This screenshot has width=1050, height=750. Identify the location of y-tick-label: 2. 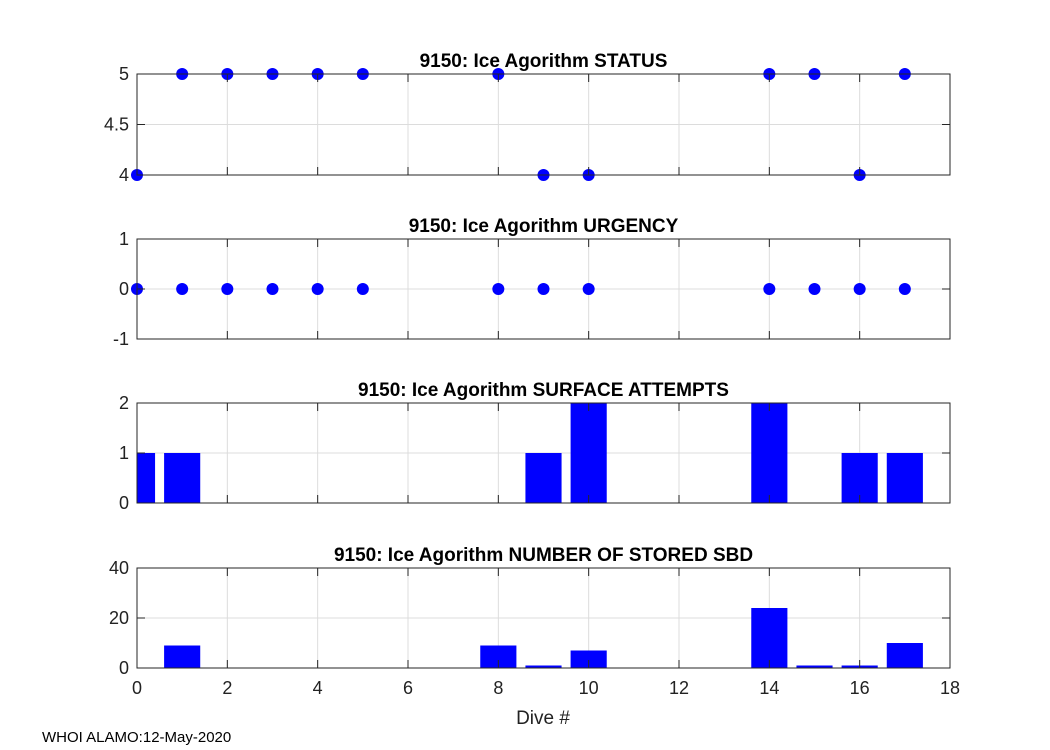
(124, 403).